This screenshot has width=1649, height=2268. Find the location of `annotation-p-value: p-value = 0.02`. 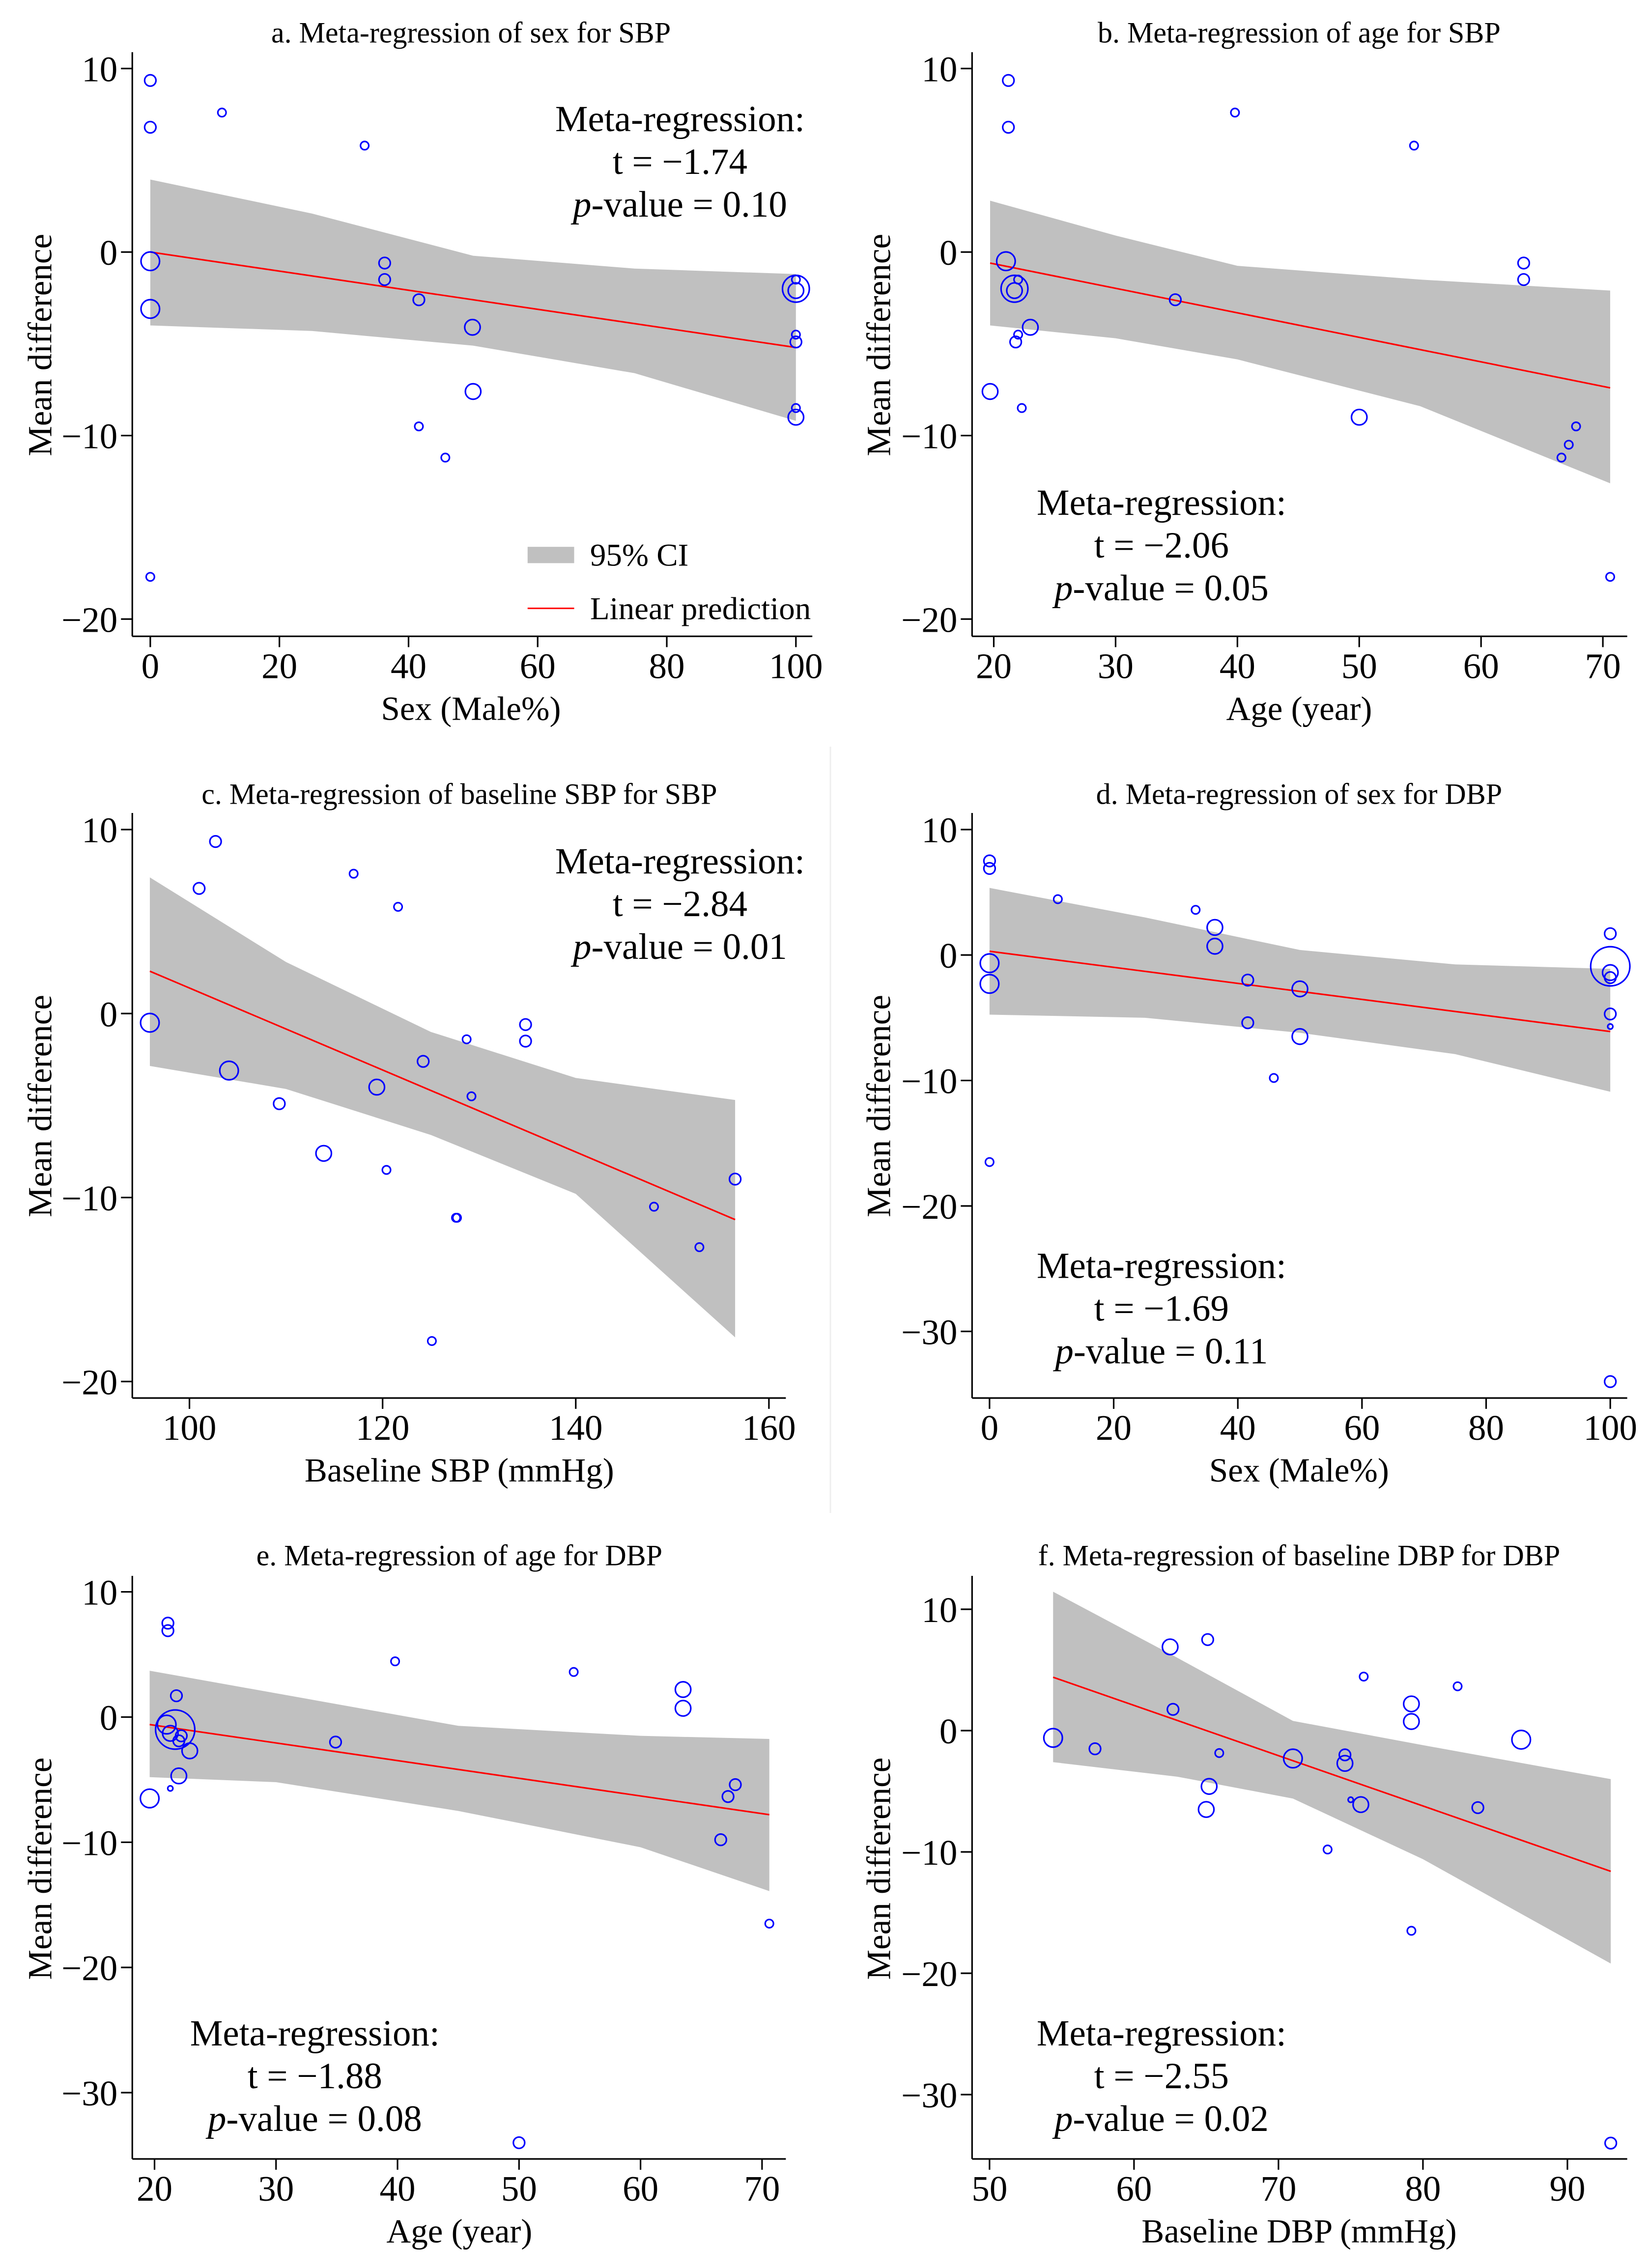

annotation-p-value: p-value = 0.02 is located at coordinates (1160, 2119).